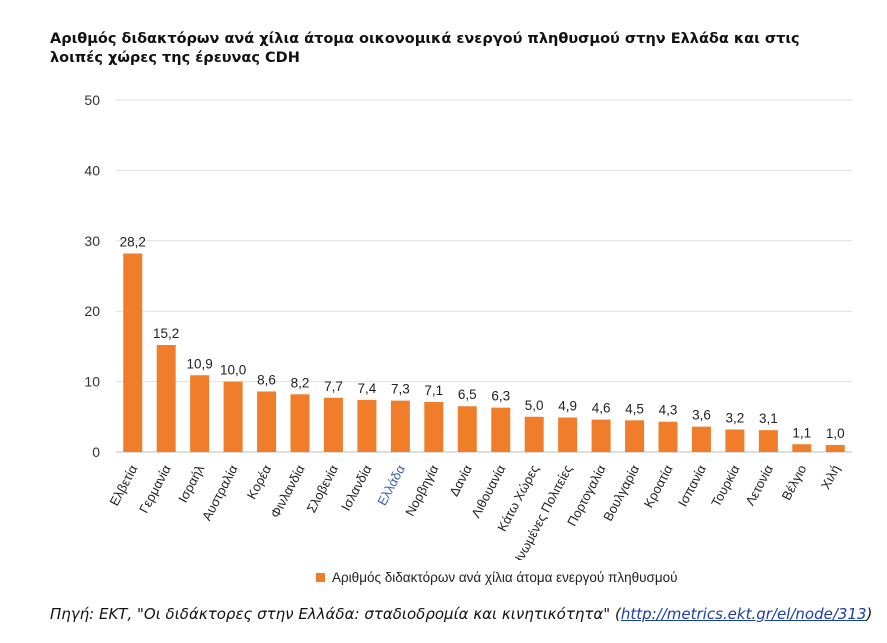 This screenshot has height=643, width=887. Describe the element at coordinates (658, 486) in the screenshot. I see `x-tick-label: Κροατία` at that location.